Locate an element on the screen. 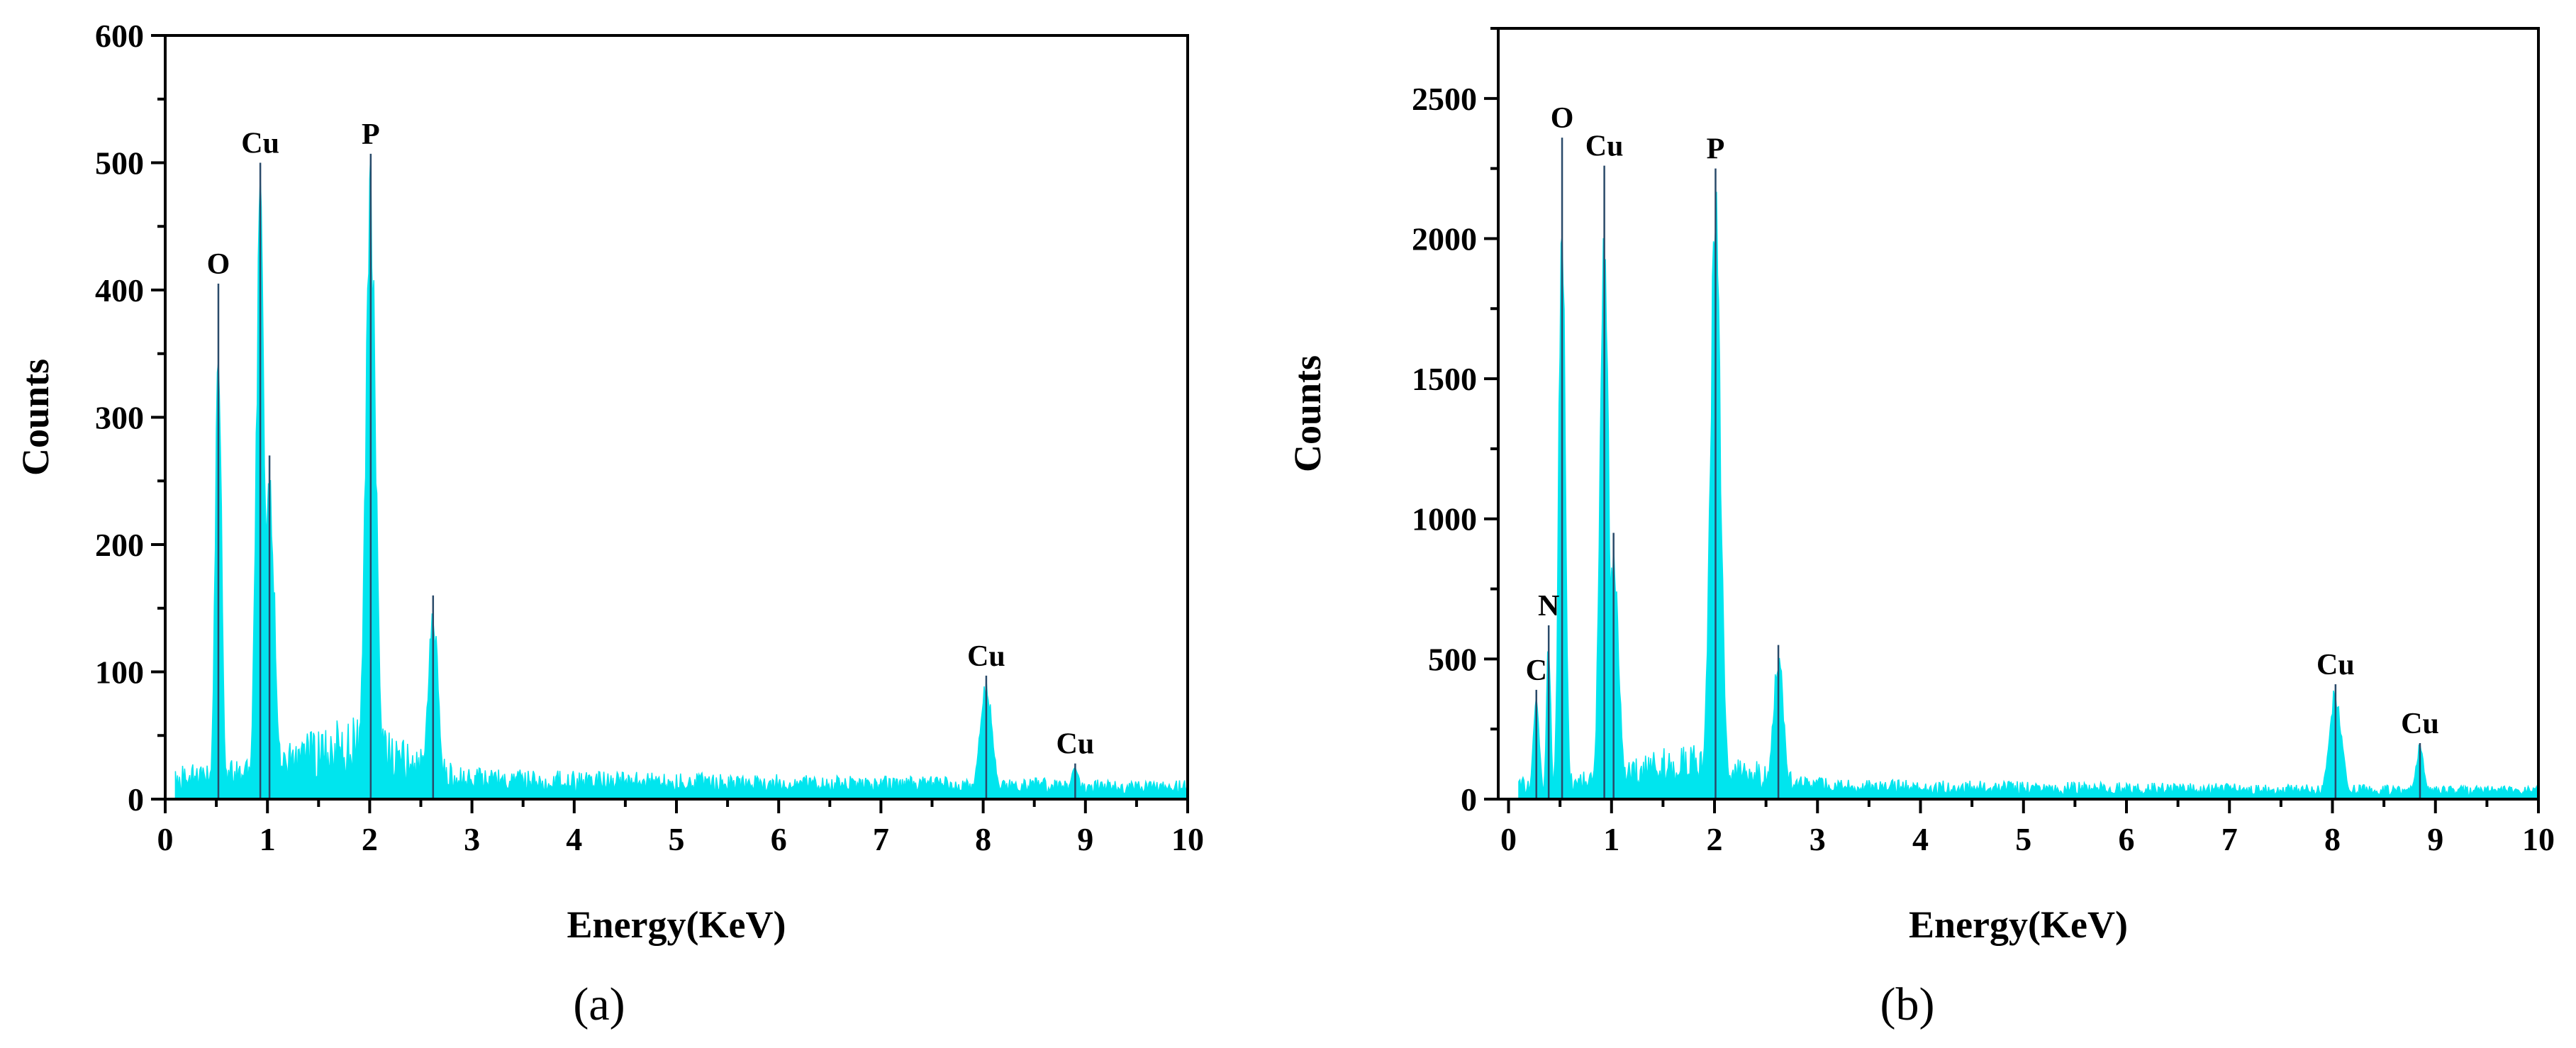  y-tick-label-a-1: 100 is located at coordinates (119, 672).